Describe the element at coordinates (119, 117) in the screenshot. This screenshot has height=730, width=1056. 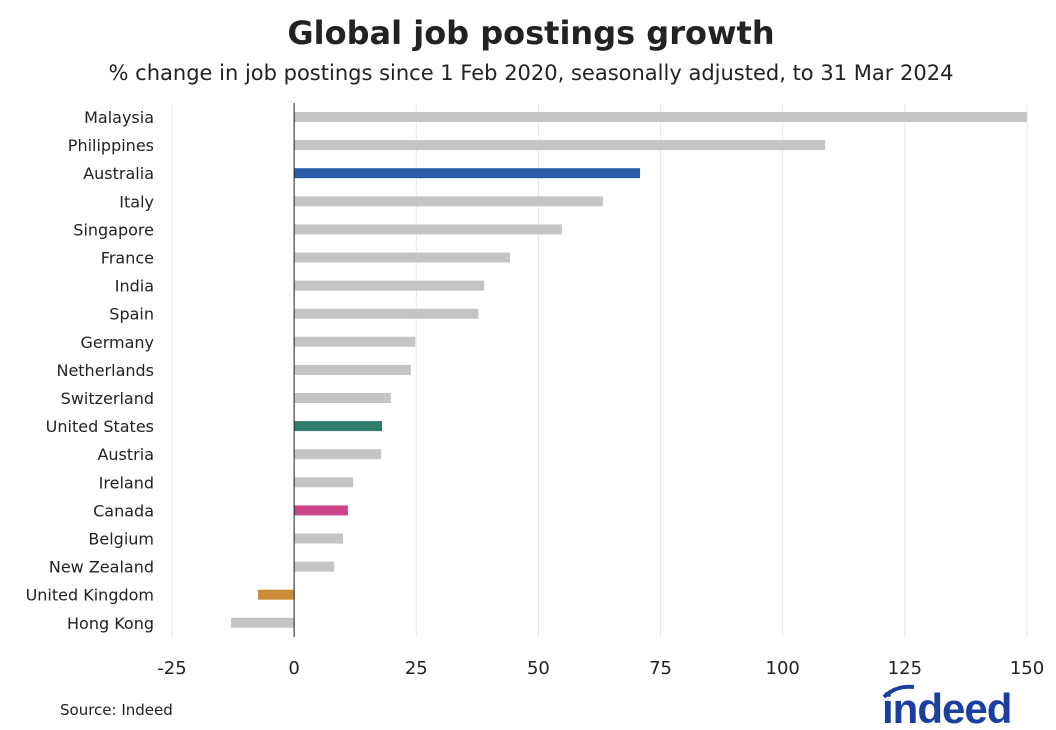
I see `category-label: Malaysia` at that location.